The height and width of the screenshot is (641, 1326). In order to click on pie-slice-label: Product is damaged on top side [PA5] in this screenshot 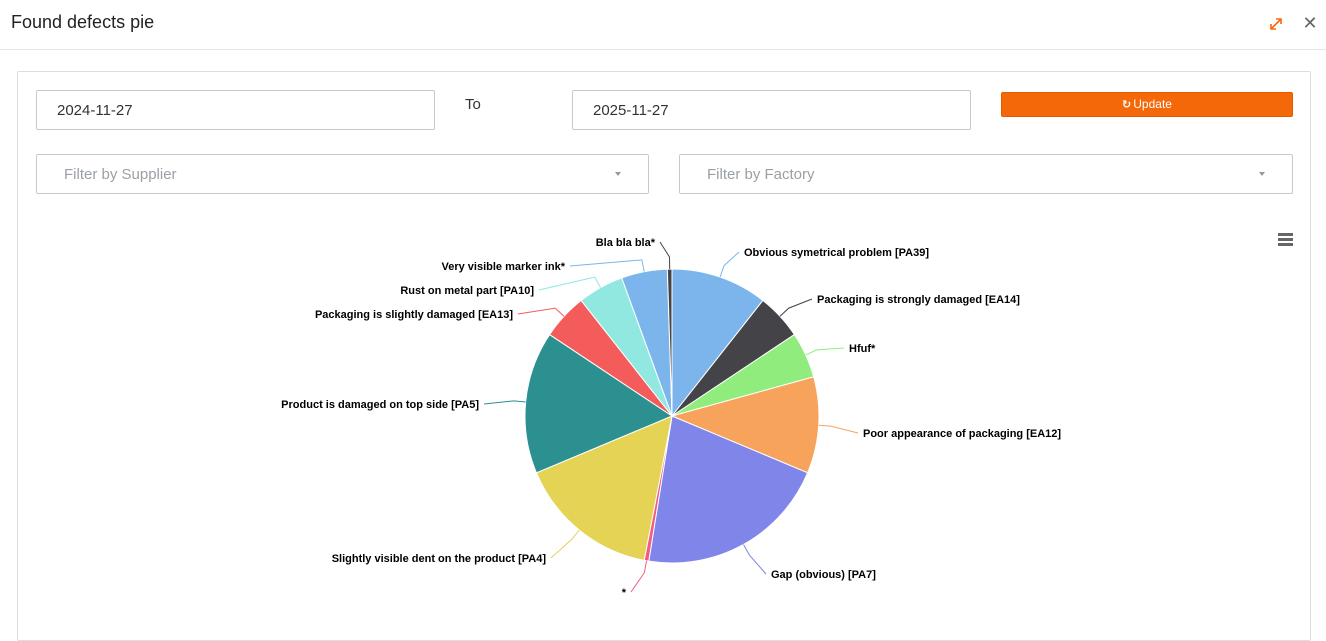, I will do `click(380, 405)`.